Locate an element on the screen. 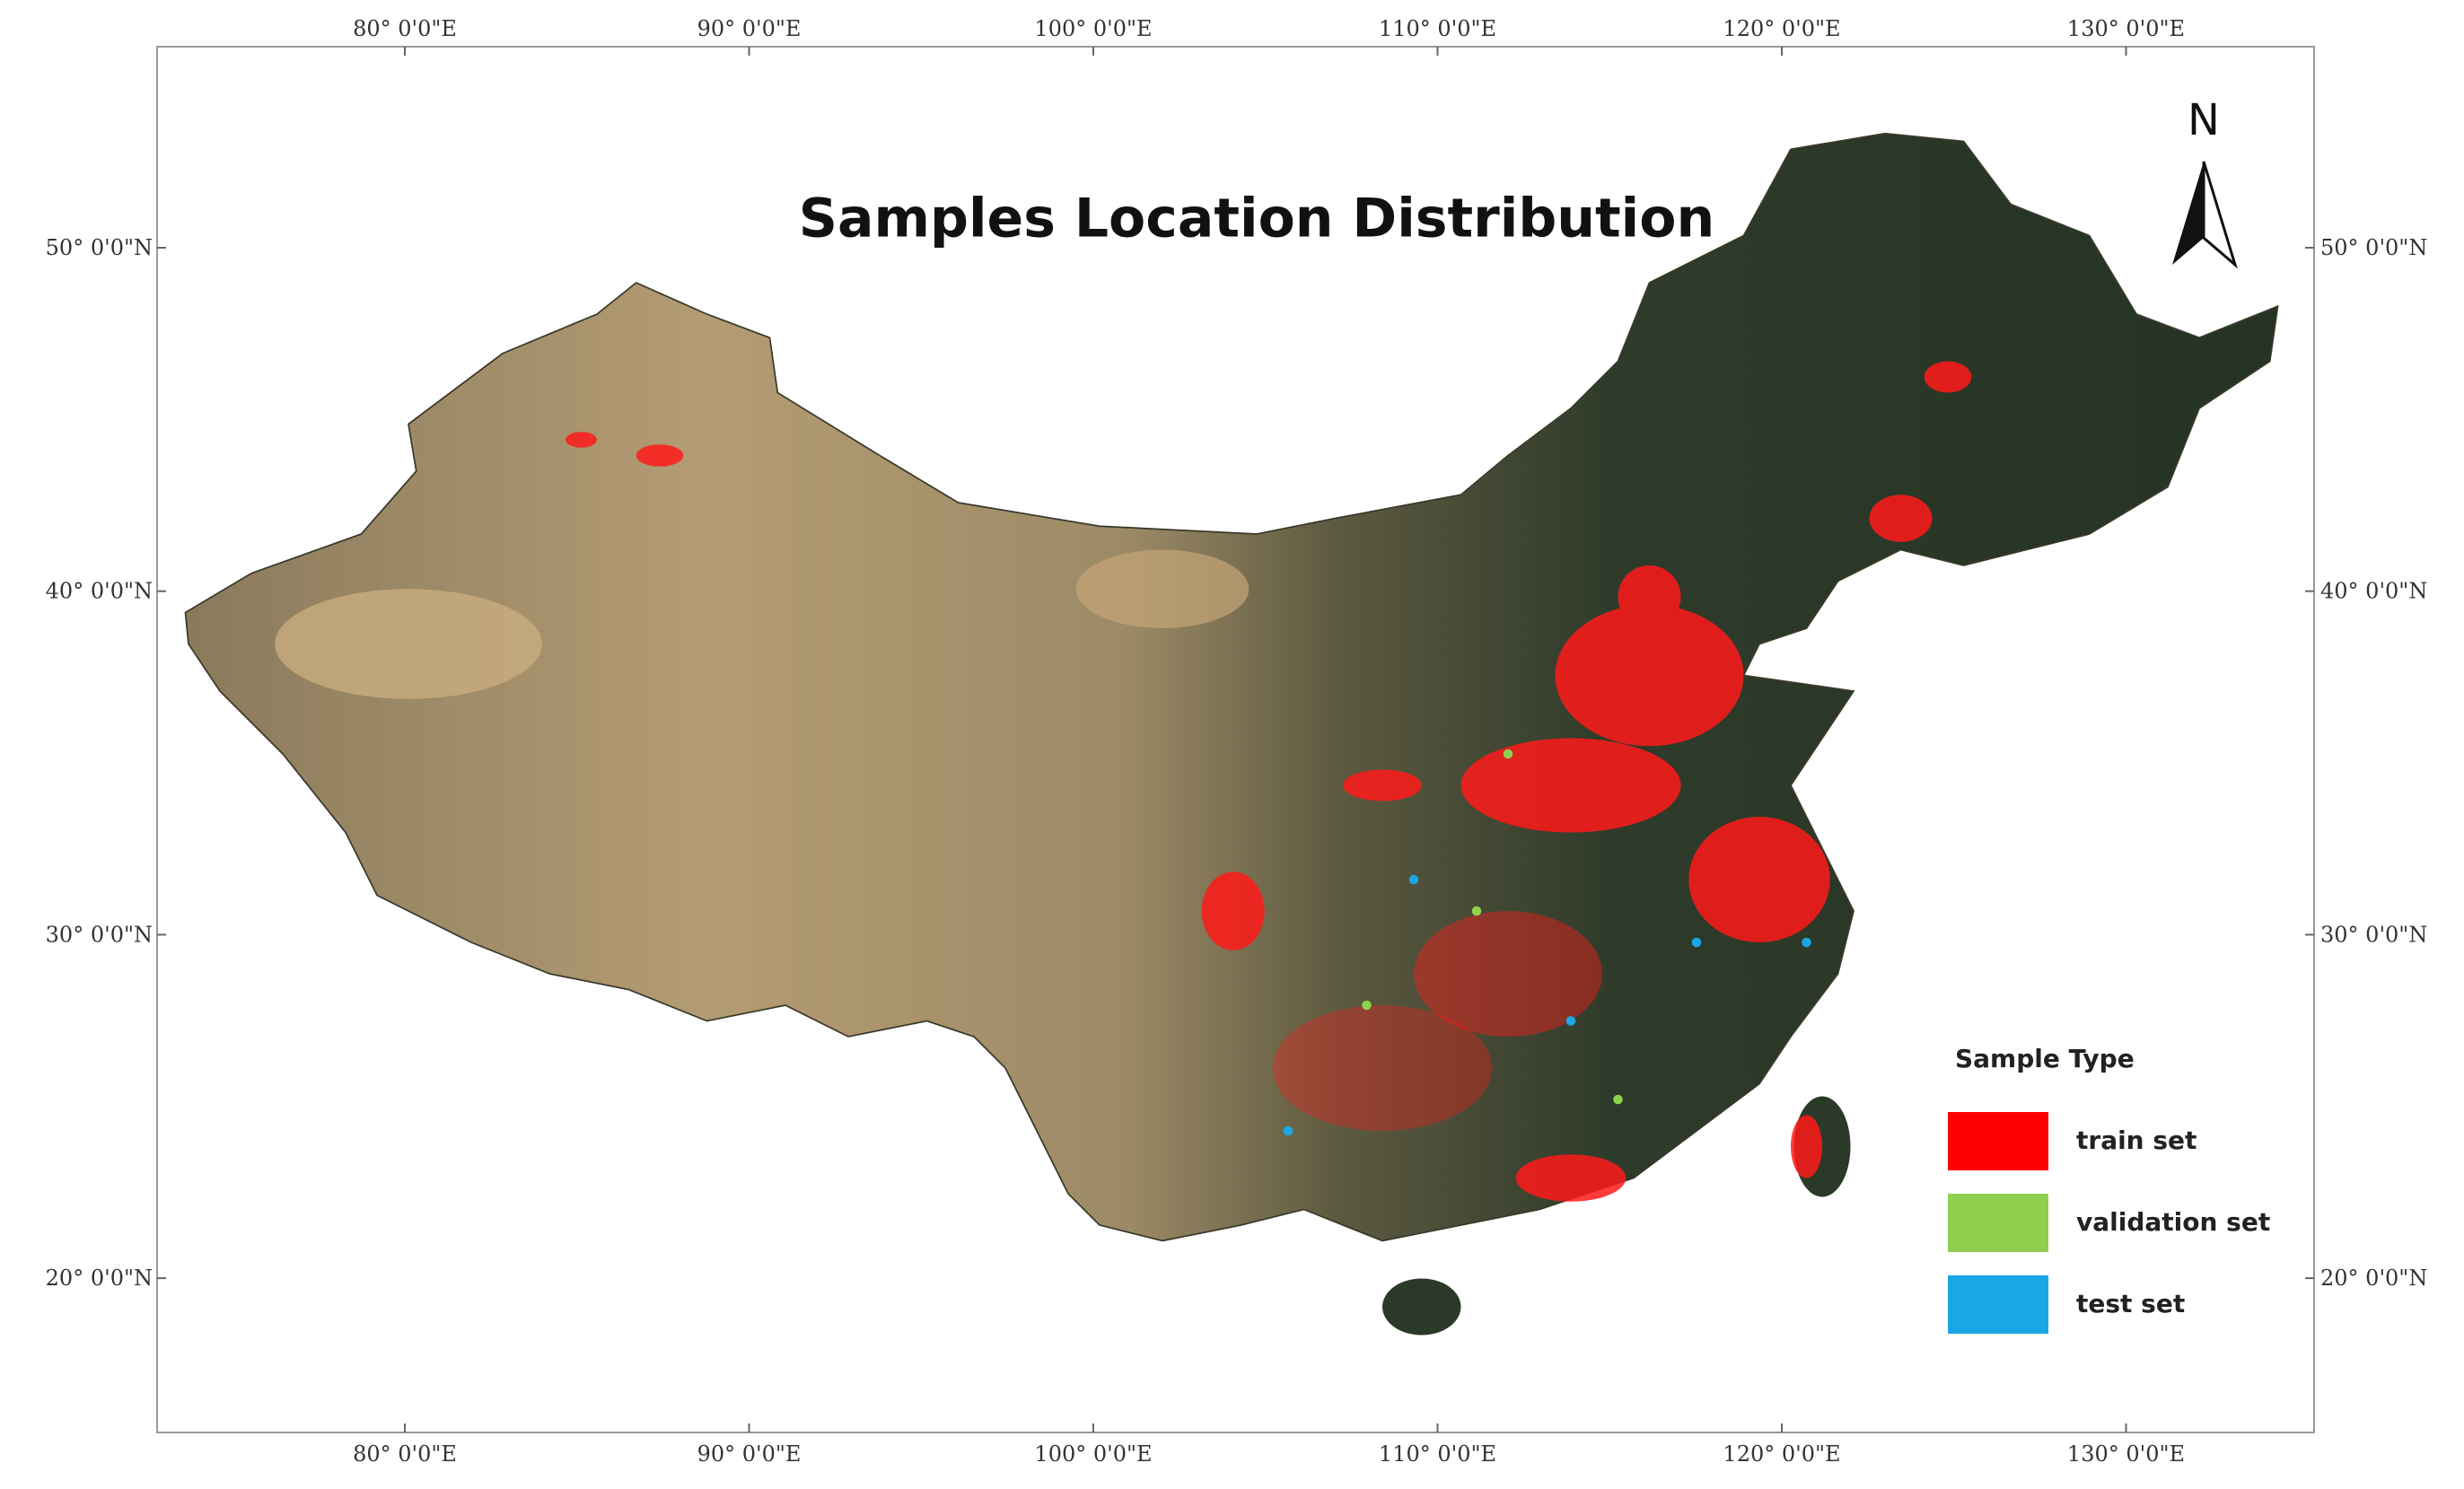 This screenshot has height=1489, width=2464. legend-label: train set is located at coordinates (2136, 1140).